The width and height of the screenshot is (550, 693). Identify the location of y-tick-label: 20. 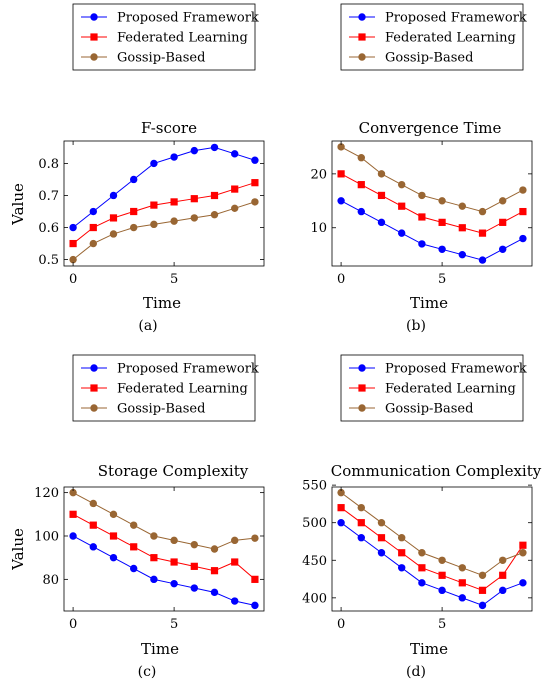
(318, 174).